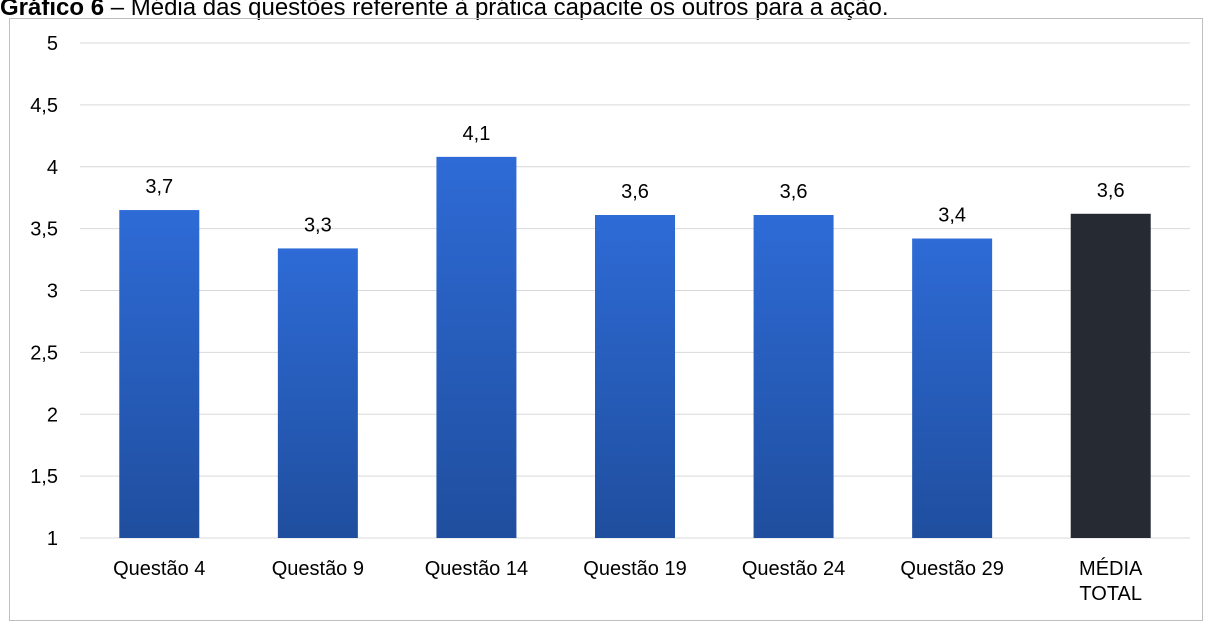 Image resolution: width=1205 pixels, height=623 pixels. I want to click on category-label: Questão 19, so click(634, 569).